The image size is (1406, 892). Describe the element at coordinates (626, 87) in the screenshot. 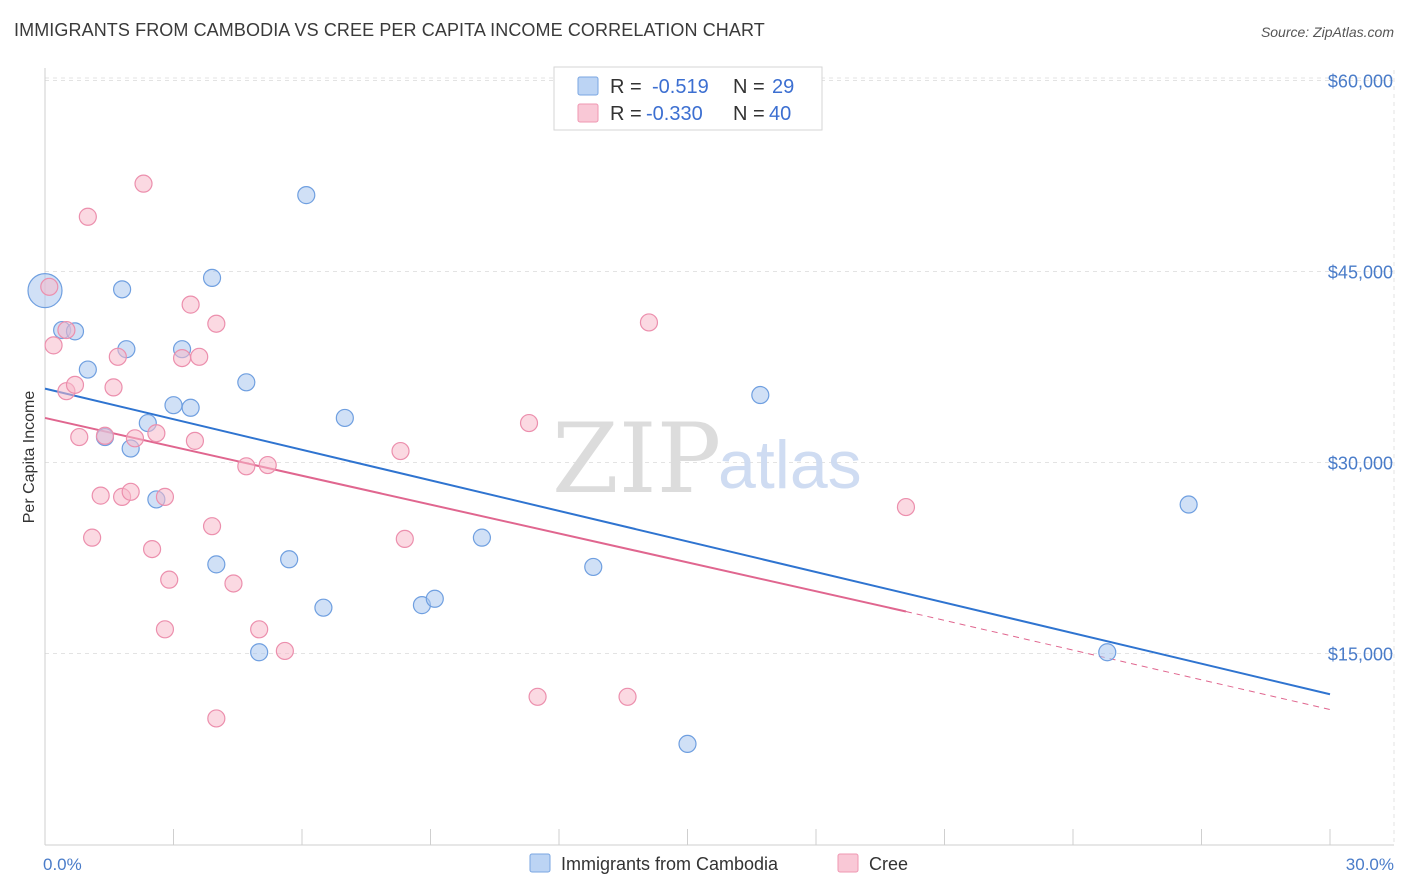

I see `legend-r-label-1: R =` at that location.